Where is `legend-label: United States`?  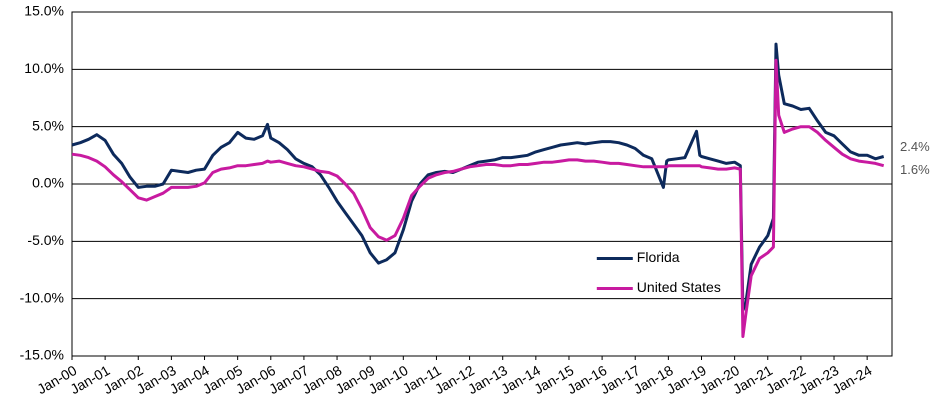
legend-label: United States is located at coordinates (679, 287).